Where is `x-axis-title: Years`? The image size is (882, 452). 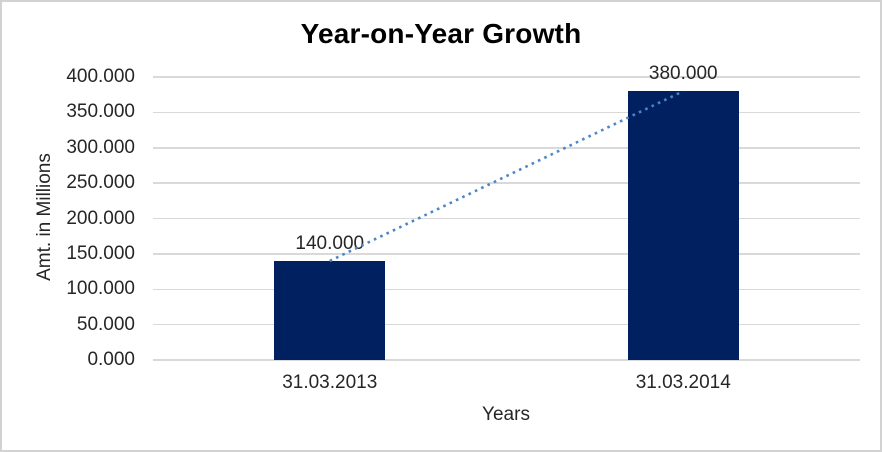
x-axis-title: Years is located at coordinates (506, 414).